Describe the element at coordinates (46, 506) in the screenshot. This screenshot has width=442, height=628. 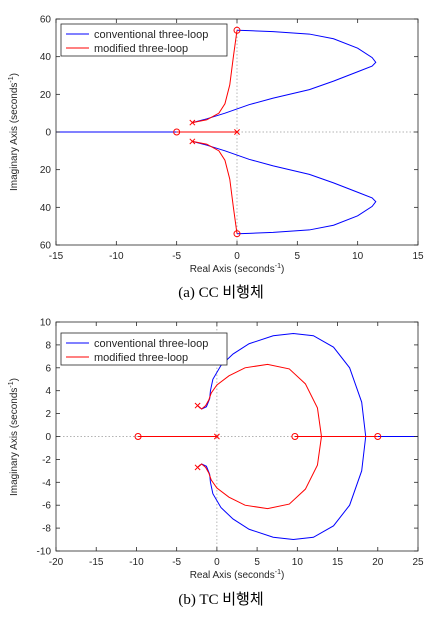
I see `y-tick-label: -6` at that location.